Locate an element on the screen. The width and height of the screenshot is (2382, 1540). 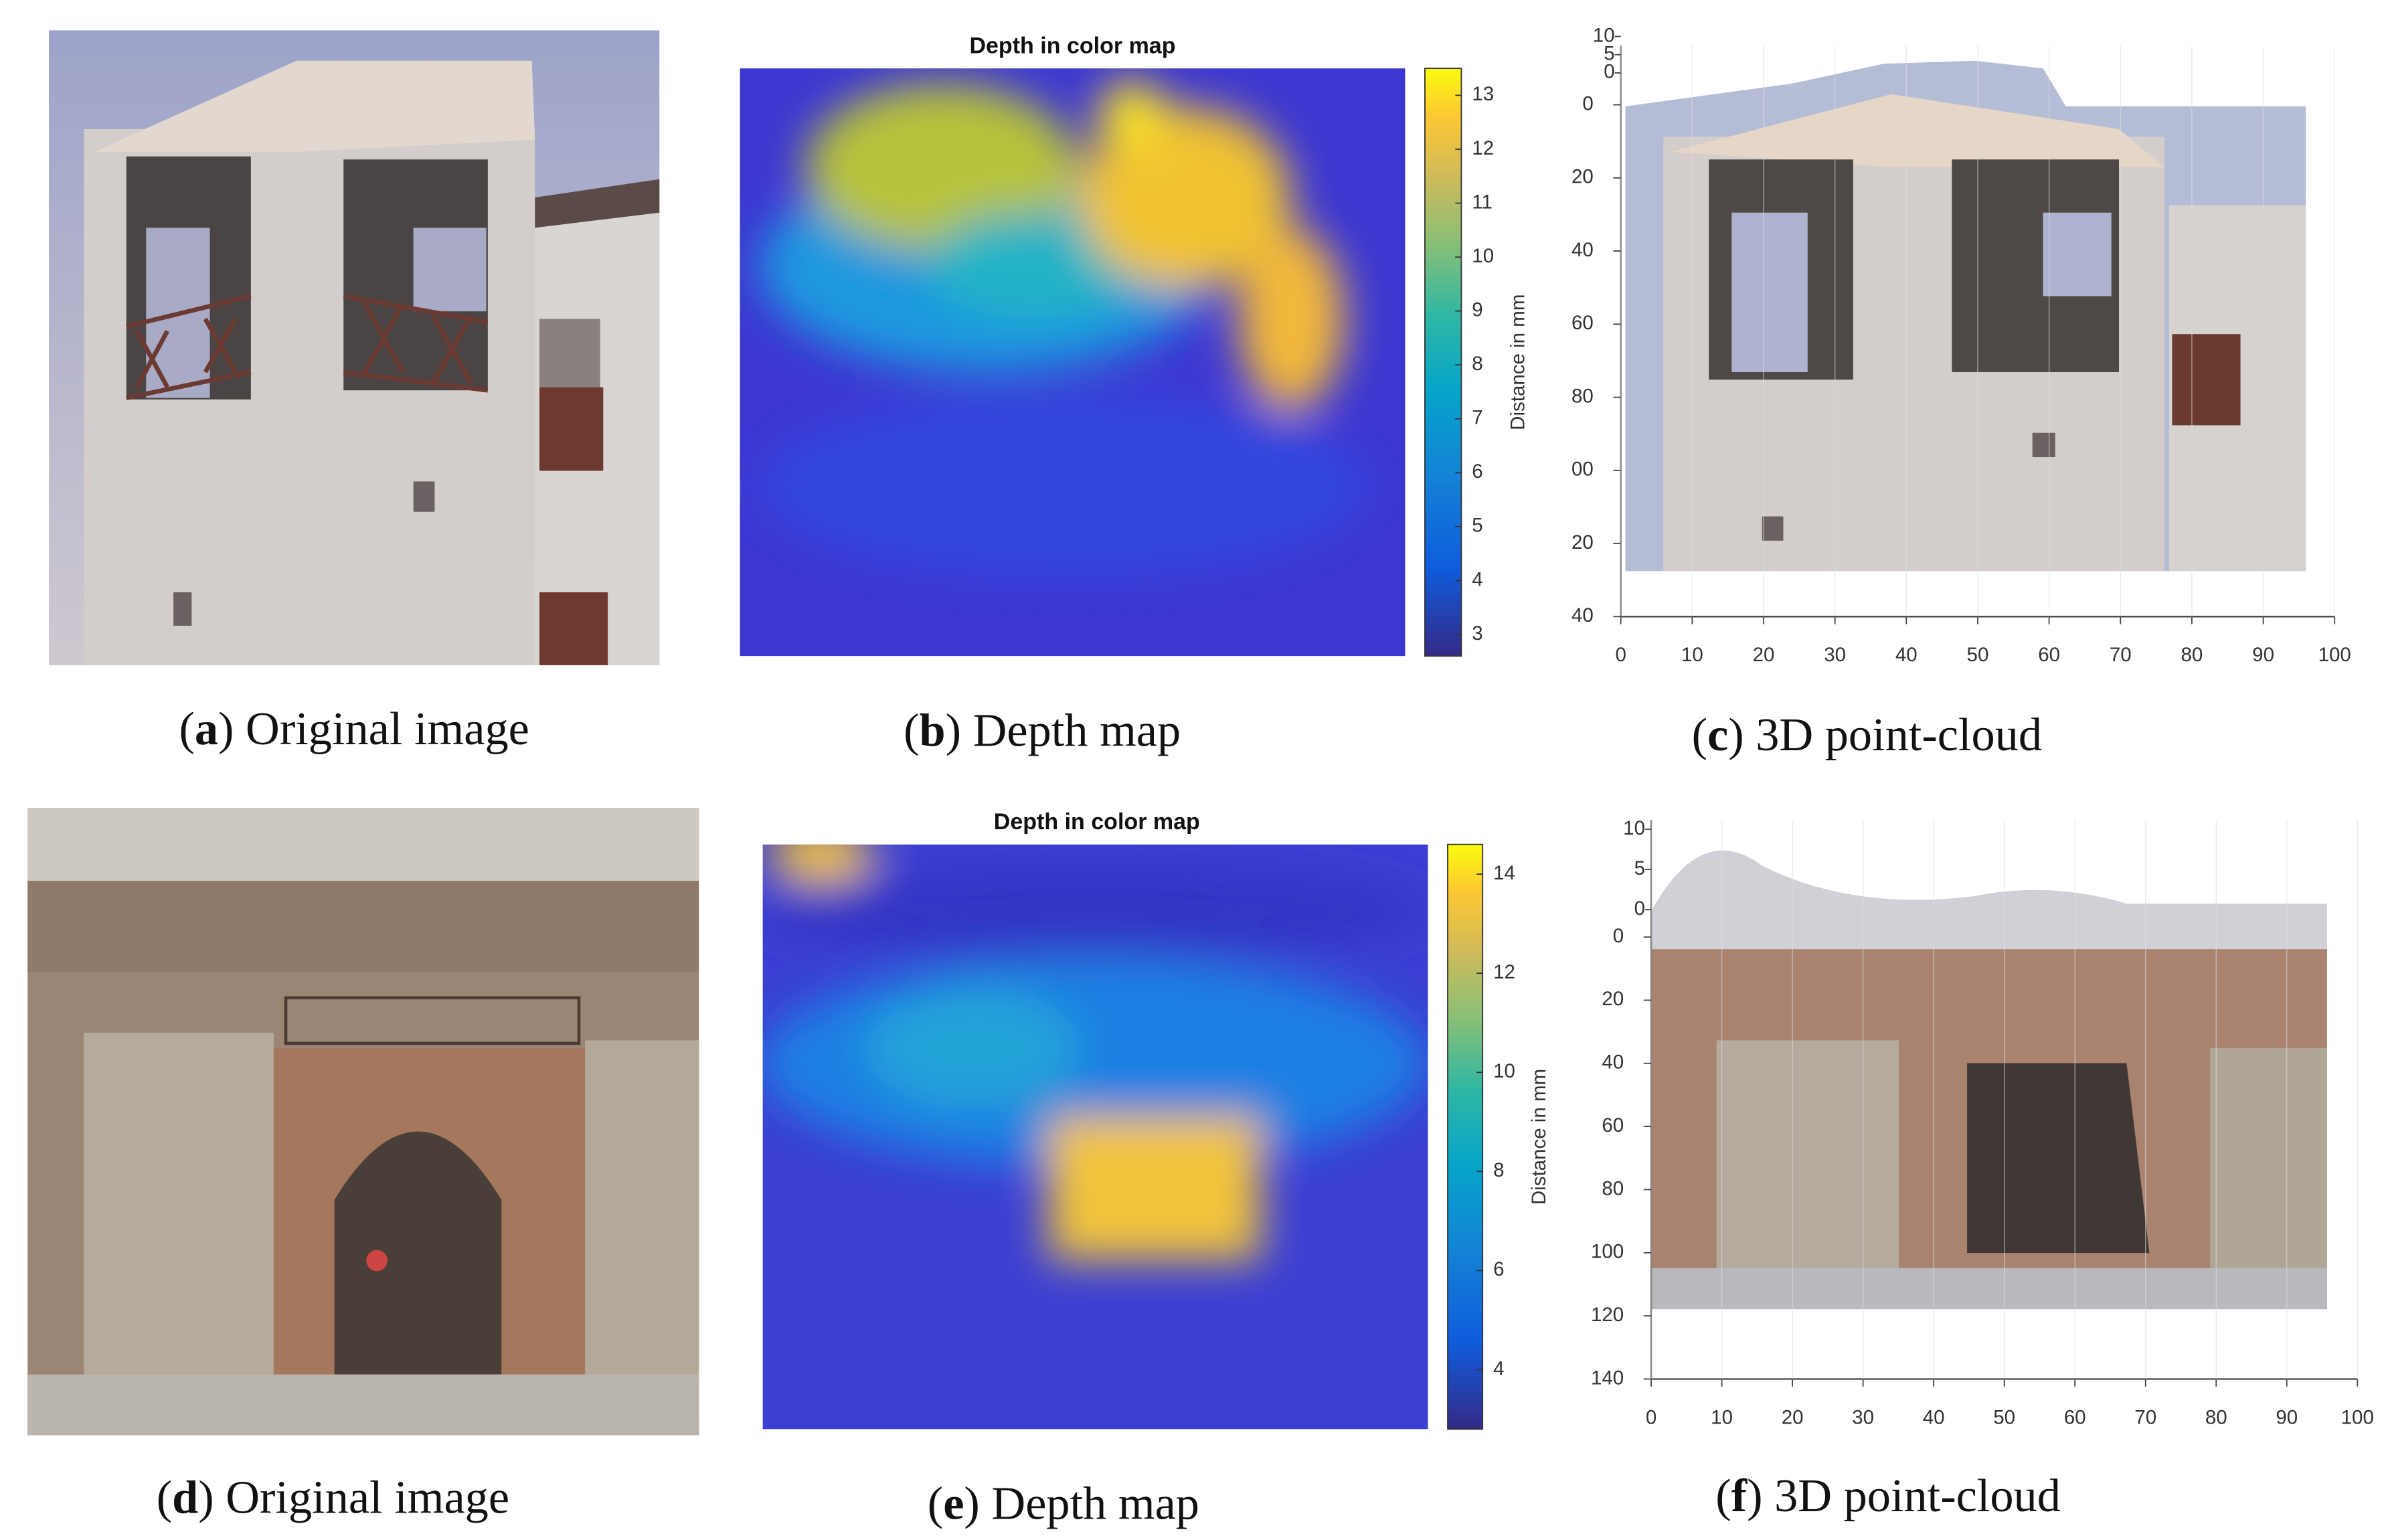
caption: (e) Depth map is located at coordinates (1063, 1503).